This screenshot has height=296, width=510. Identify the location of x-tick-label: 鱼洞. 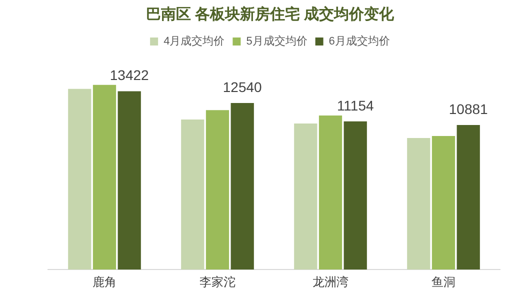
(444, 282).